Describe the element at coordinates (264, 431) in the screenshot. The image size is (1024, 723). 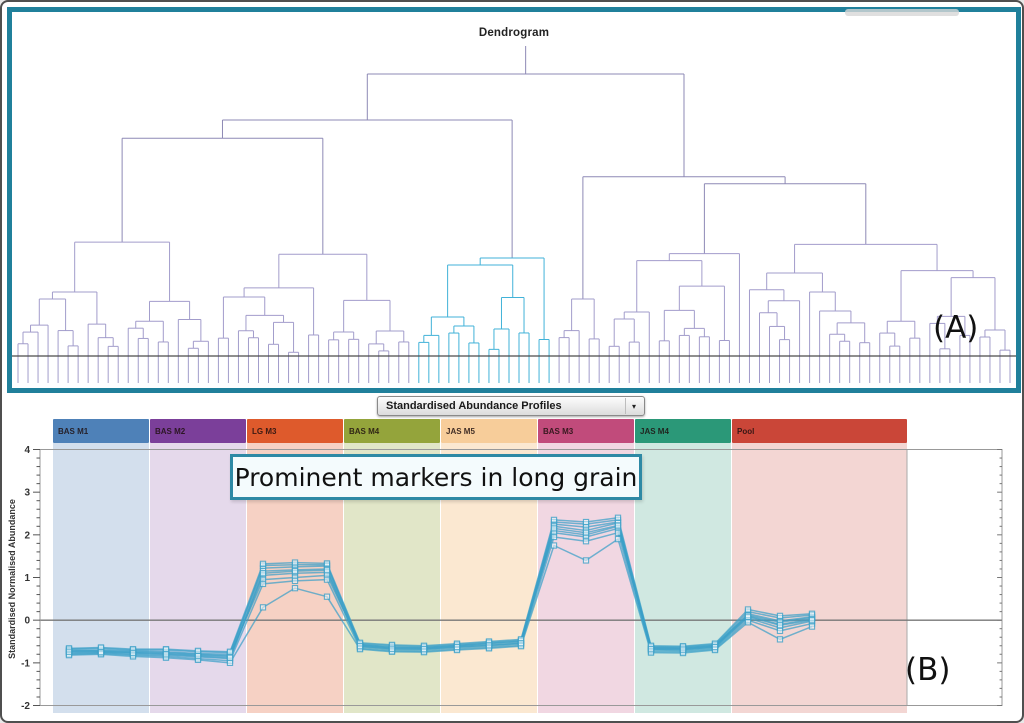
I see `group-chip-label: LG M3` at that location.